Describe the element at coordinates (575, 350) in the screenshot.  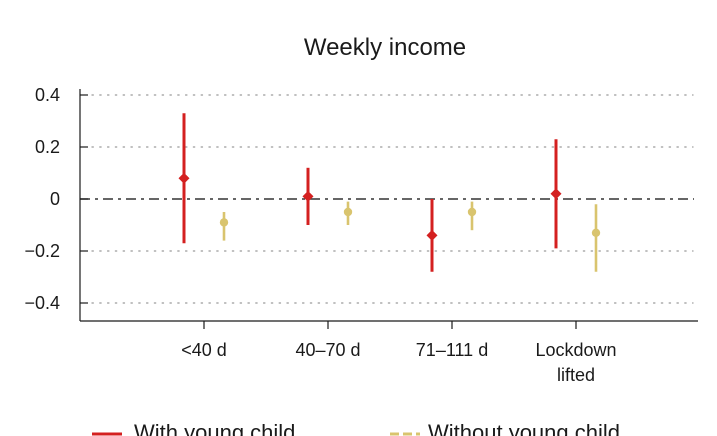
I see `x-tick-label: Lockdown` at that location.